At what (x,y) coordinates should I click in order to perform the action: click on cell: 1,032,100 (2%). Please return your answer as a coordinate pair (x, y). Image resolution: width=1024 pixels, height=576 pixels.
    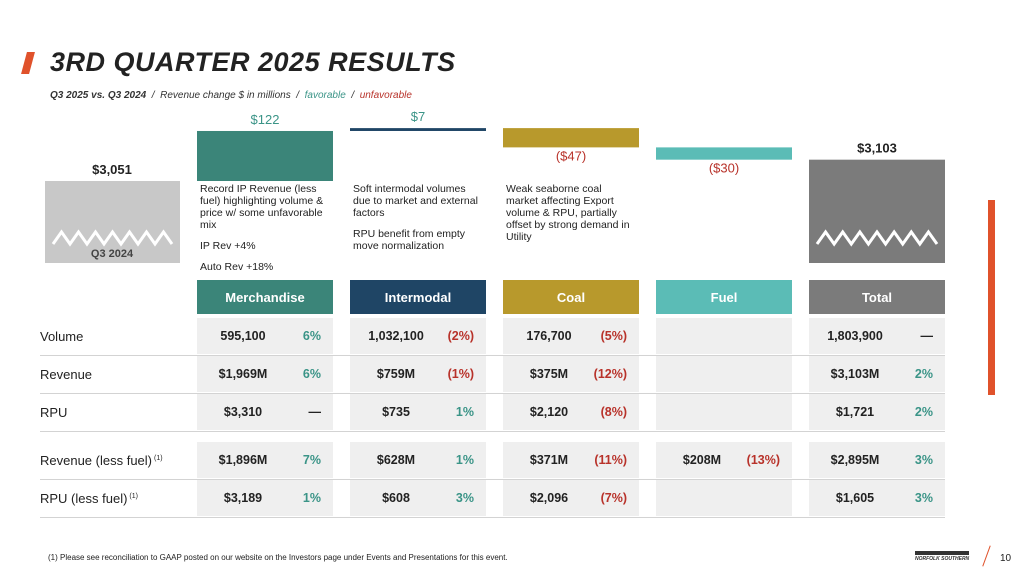
    Looking at the image, I should click on (418, 336).